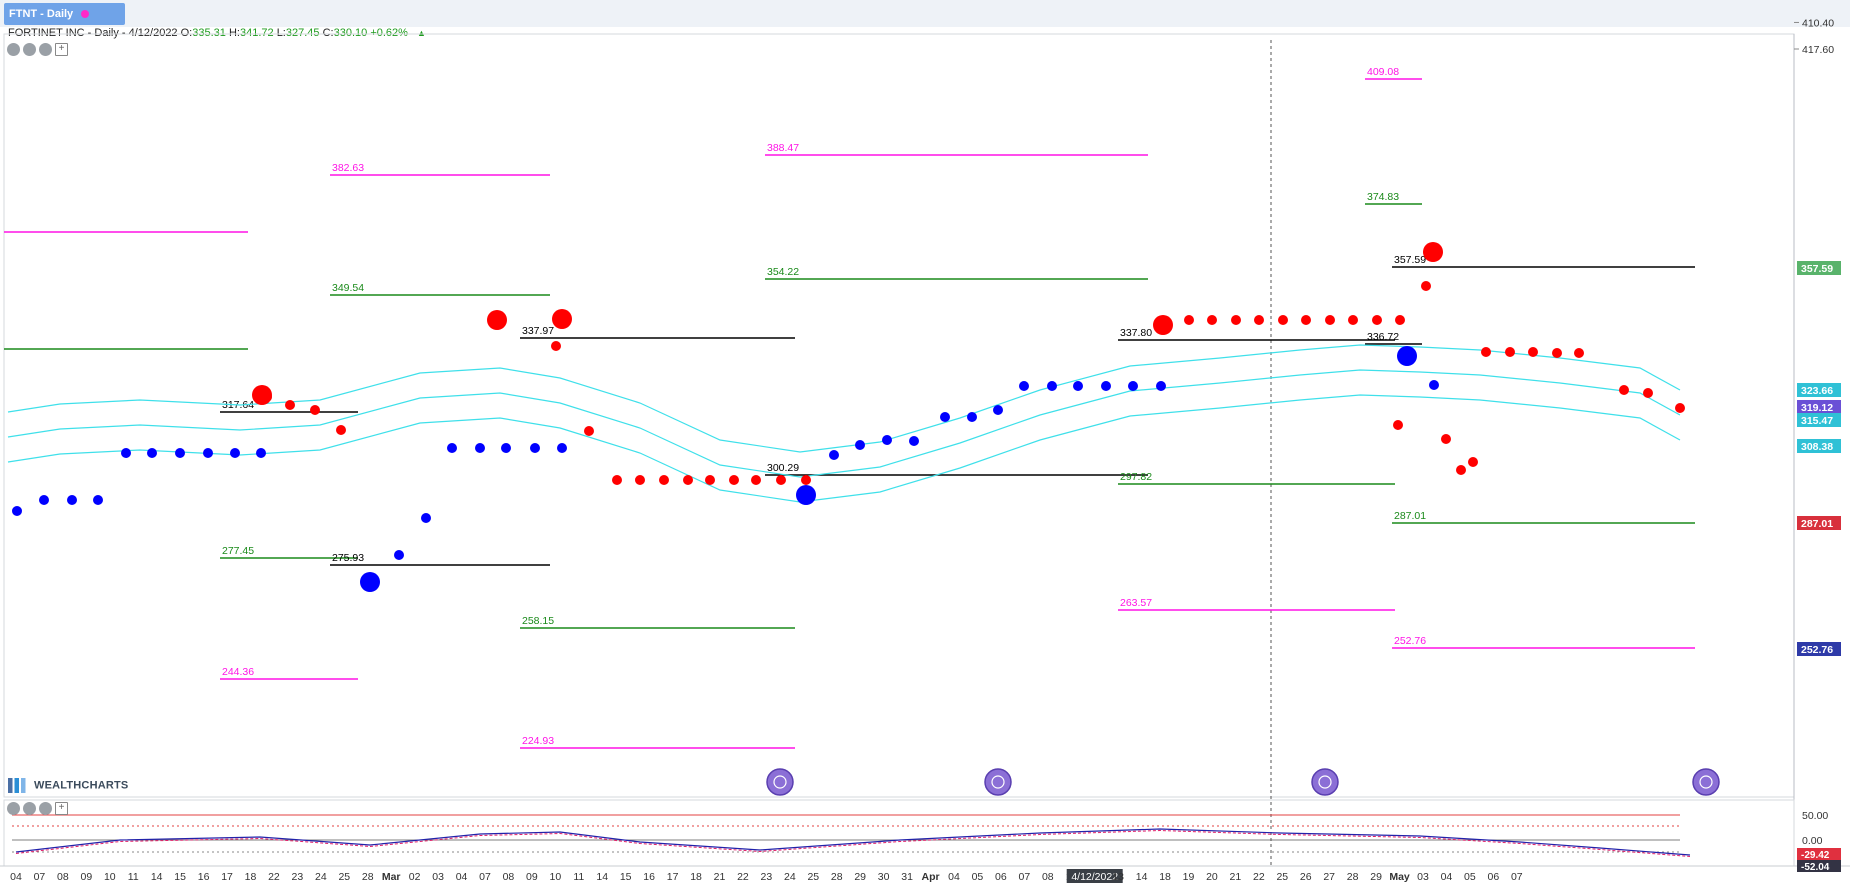  What do you see at coordinates (13, 49) in the screenshot?
I see `settings-icon` at bounding box center [13, 49].